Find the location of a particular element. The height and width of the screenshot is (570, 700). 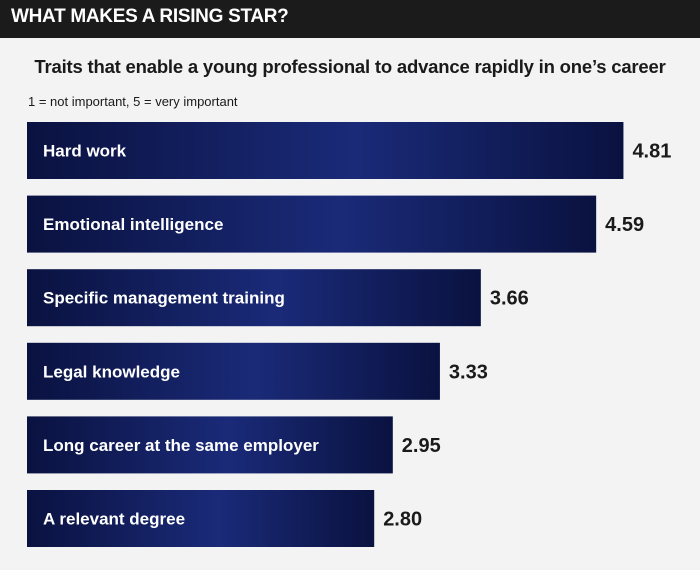

bar-value-label: 4.81 is located at coordinates (651, 152).